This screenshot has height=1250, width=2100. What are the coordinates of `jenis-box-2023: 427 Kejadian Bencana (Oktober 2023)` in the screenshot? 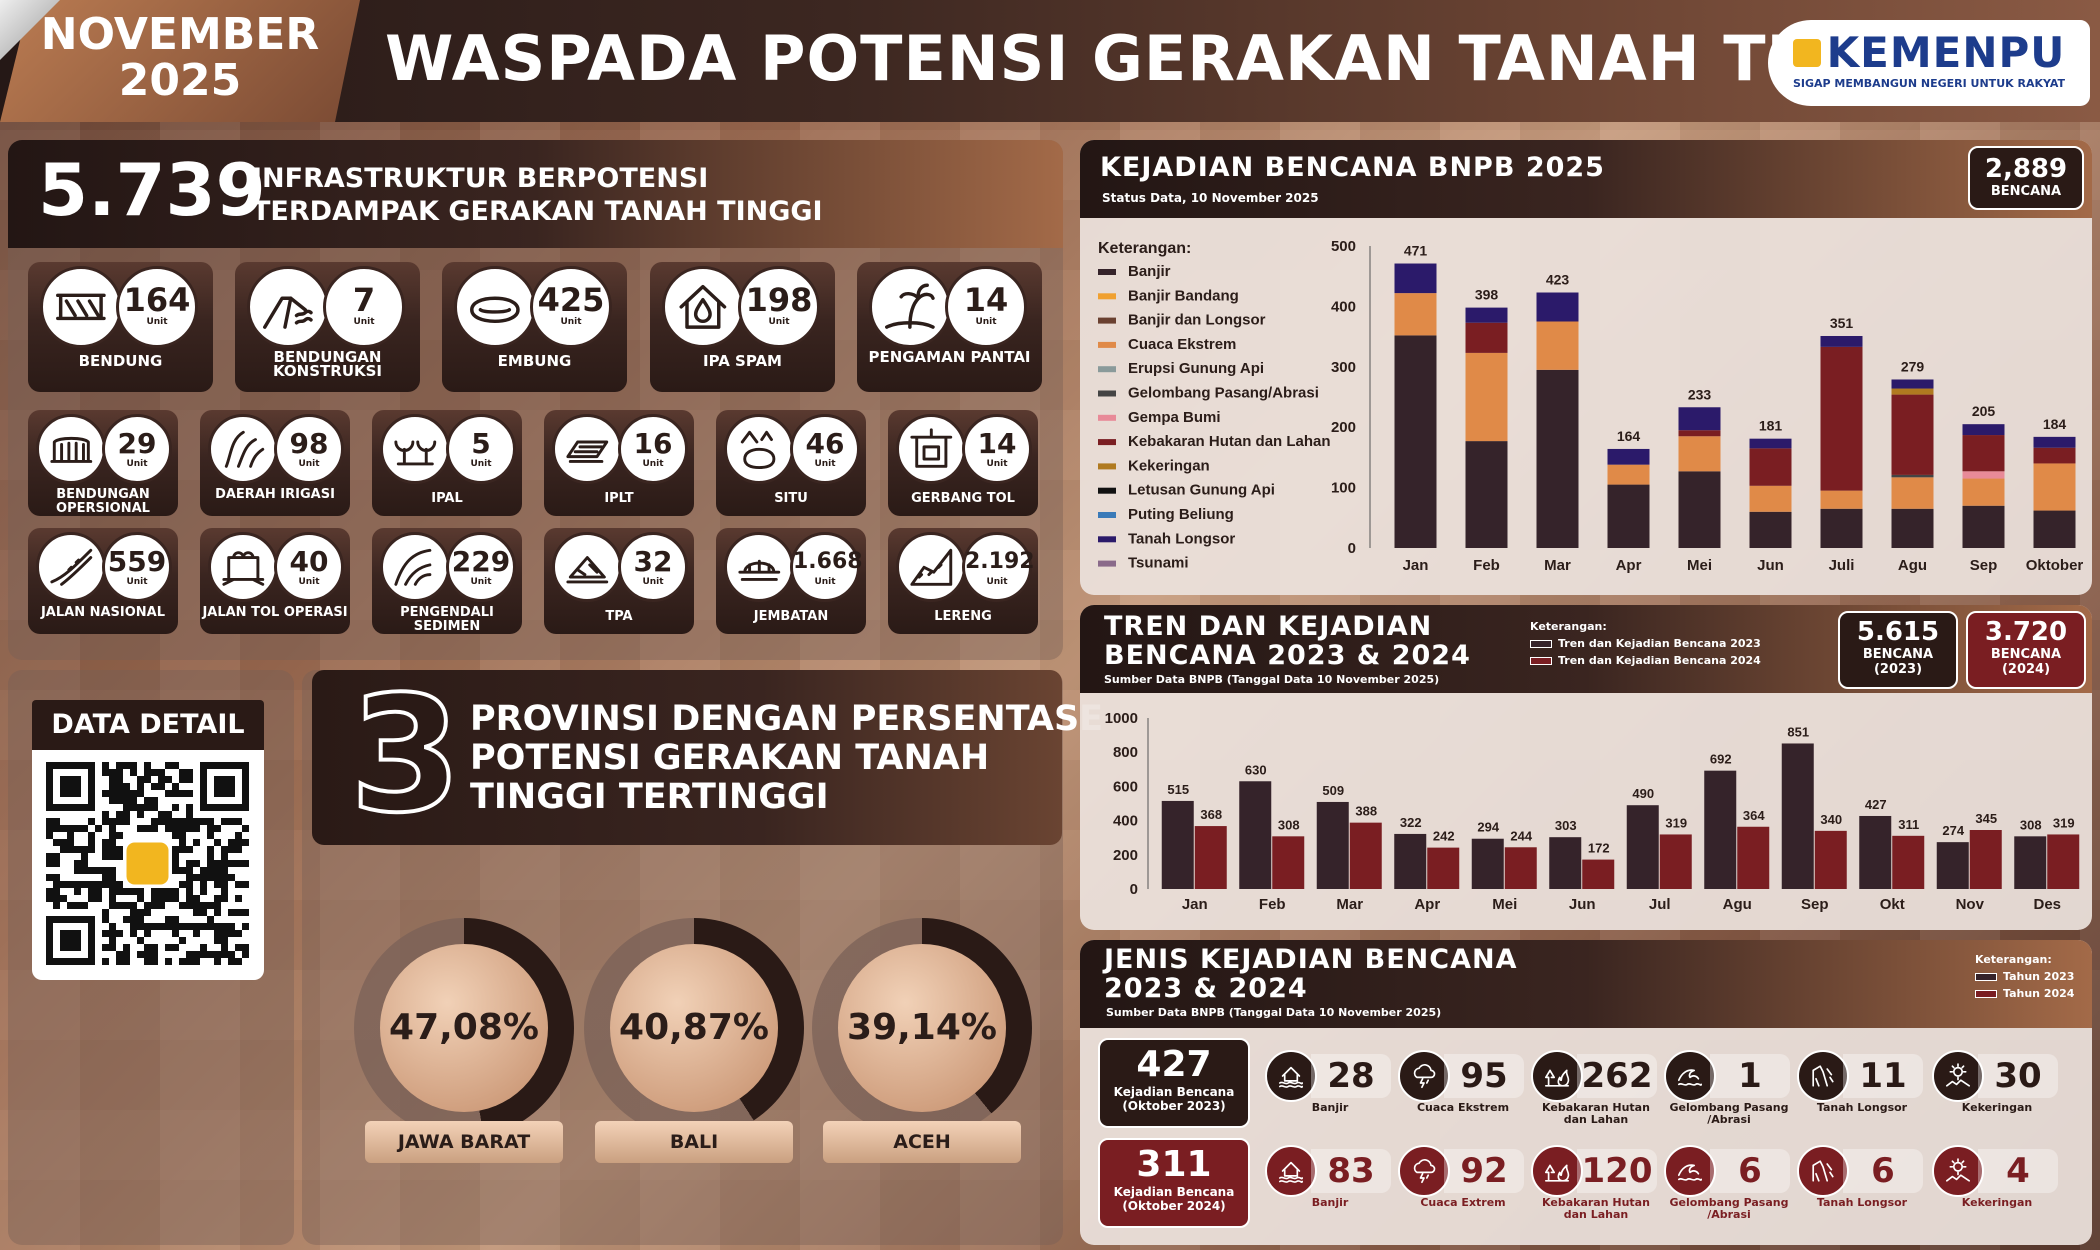 It's located at (1174, 1083).